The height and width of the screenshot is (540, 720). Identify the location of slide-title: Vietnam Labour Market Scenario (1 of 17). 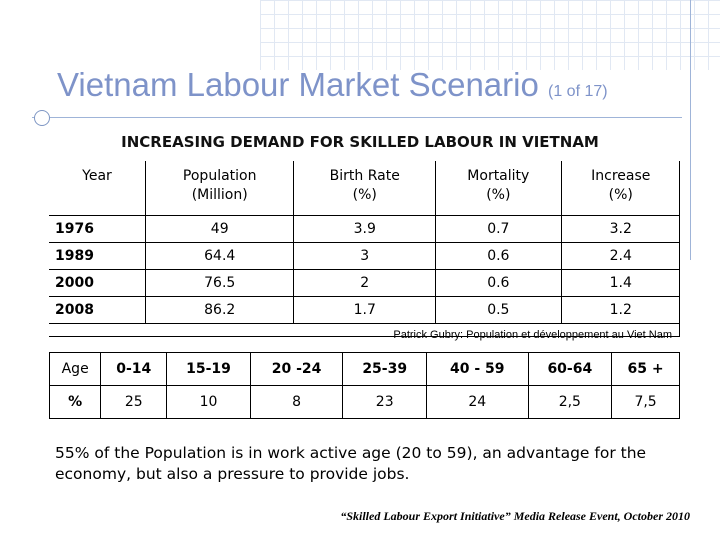
(332, 85).